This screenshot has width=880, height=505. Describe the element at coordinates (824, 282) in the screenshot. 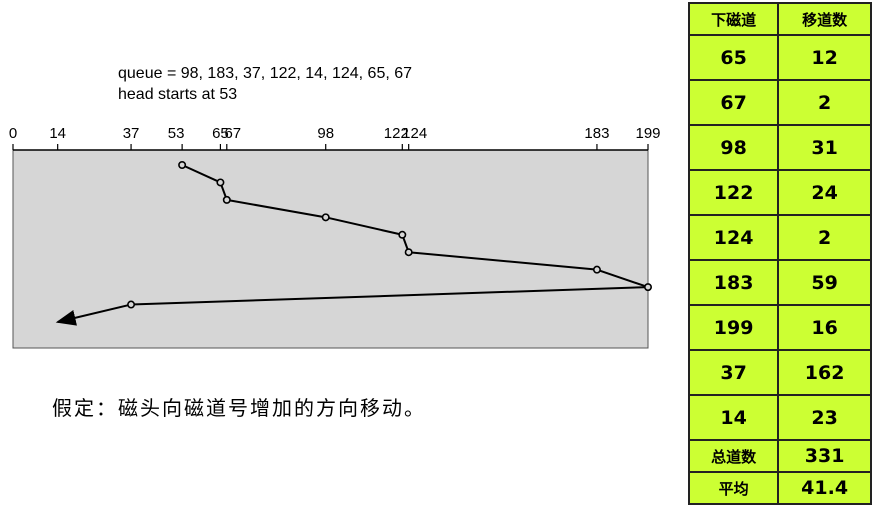

I see `moves-cell: 59` at that location.